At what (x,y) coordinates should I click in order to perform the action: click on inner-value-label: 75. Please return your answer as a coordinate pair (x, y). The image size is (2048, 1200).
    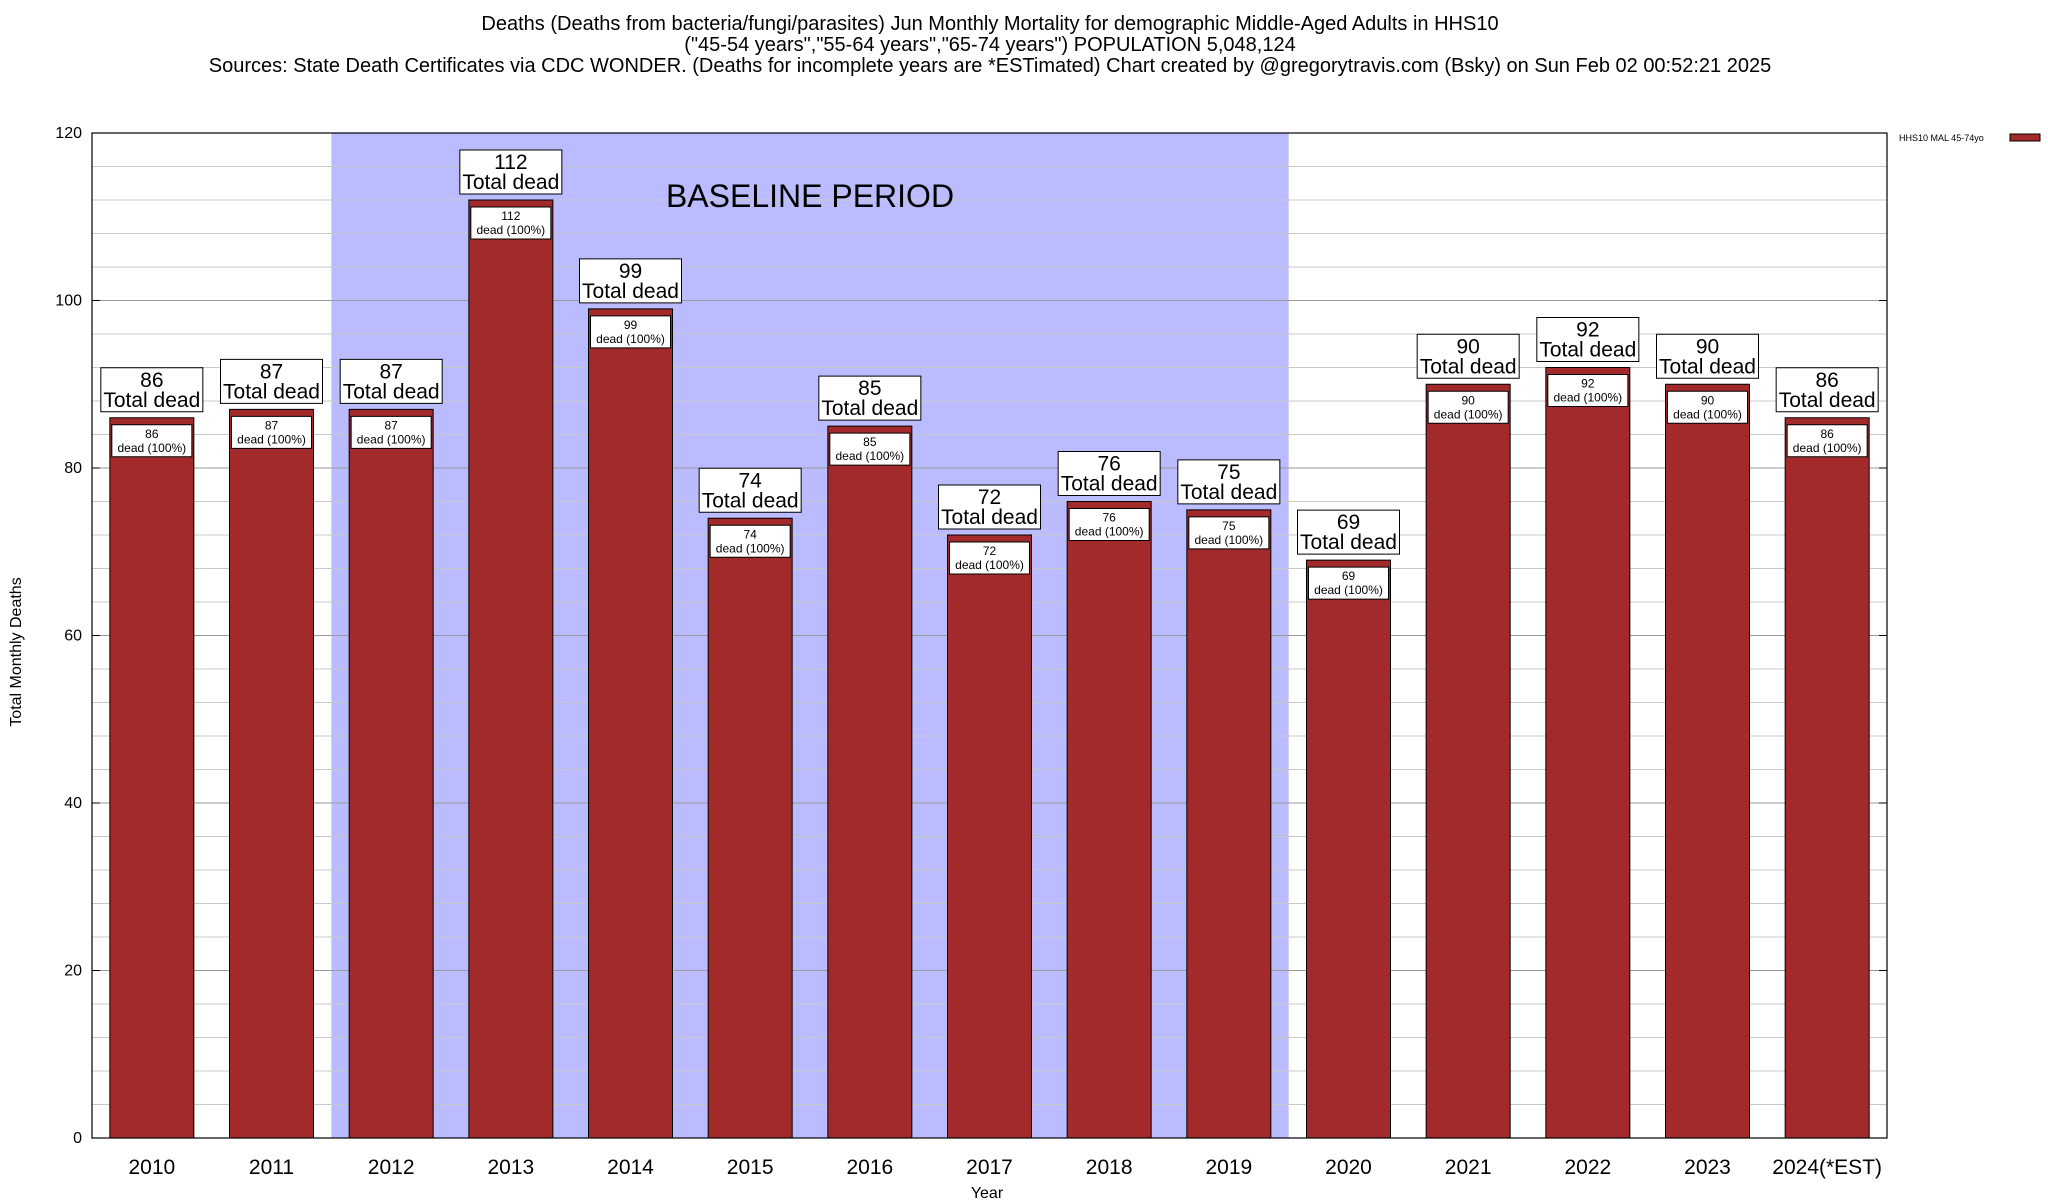
    Looking at the image, I should click on (1229, 526).